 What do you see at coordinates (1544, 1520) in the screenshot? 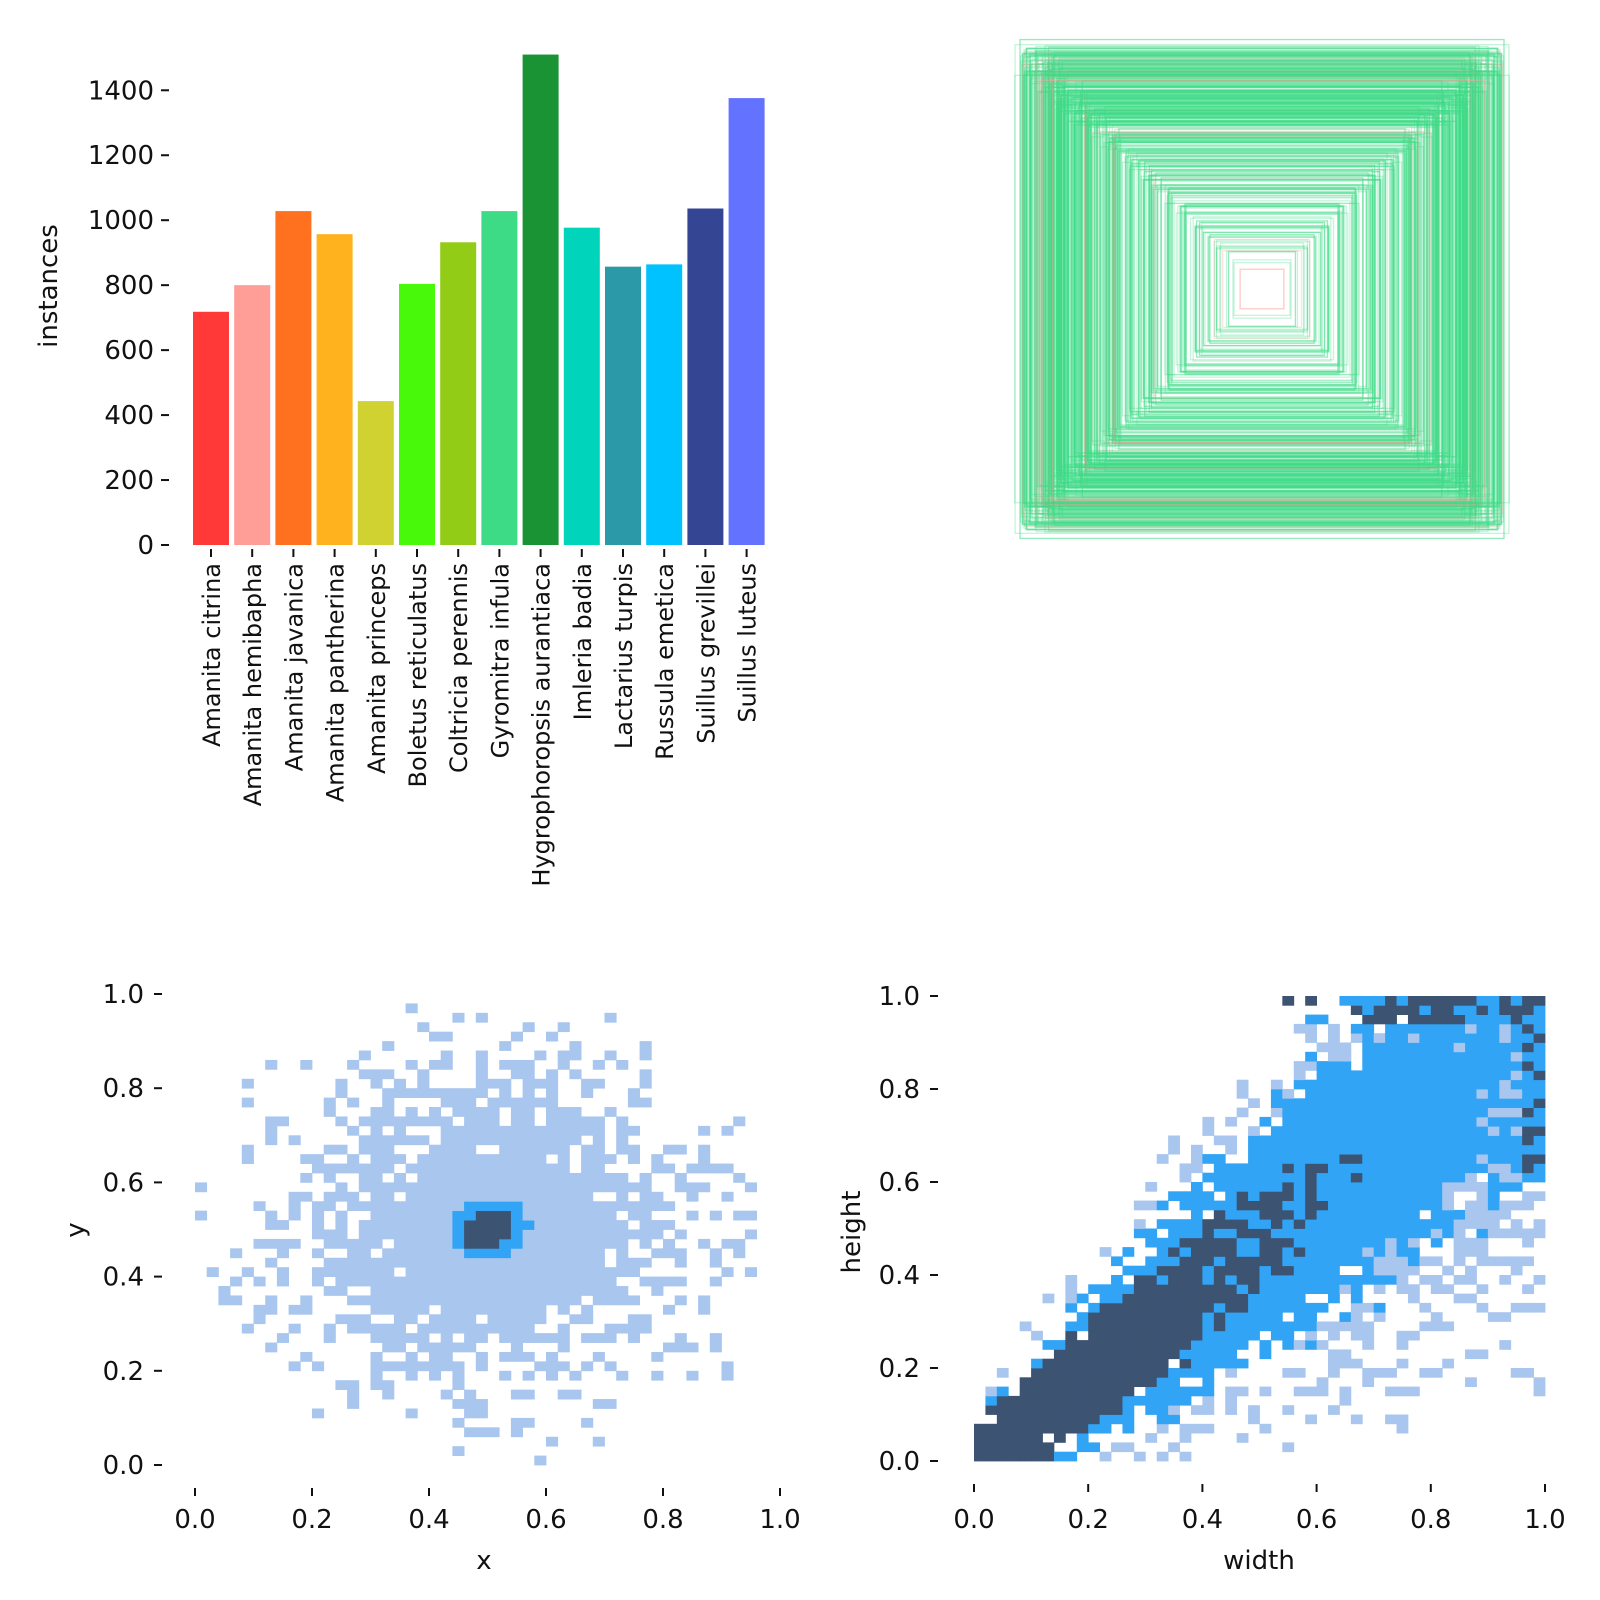
I see `x-tick-label: 1.0` at bounding box center [1544, 1520].